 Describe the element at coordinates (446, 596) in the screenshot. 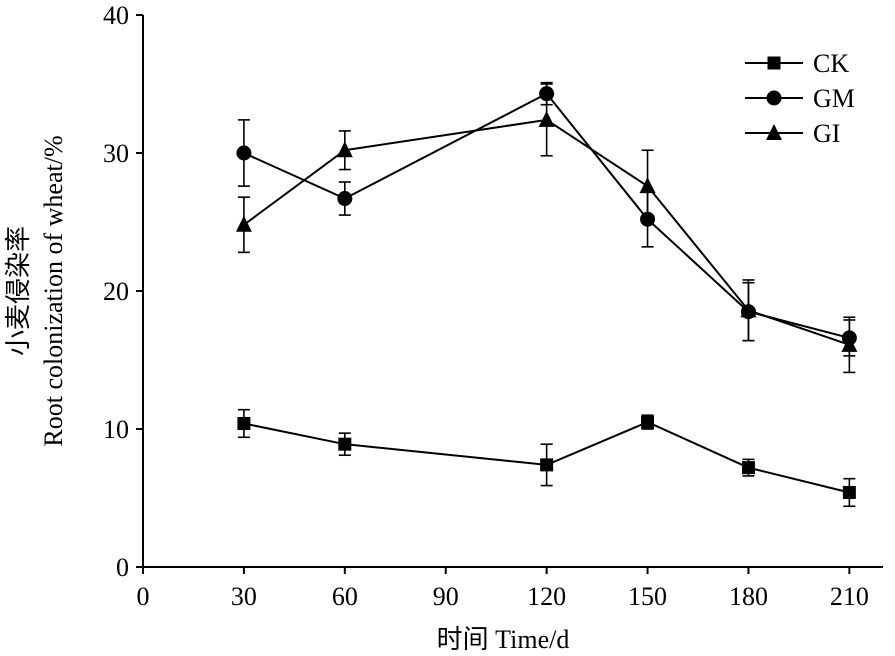

I see `x-tick-label: 90` at that location.